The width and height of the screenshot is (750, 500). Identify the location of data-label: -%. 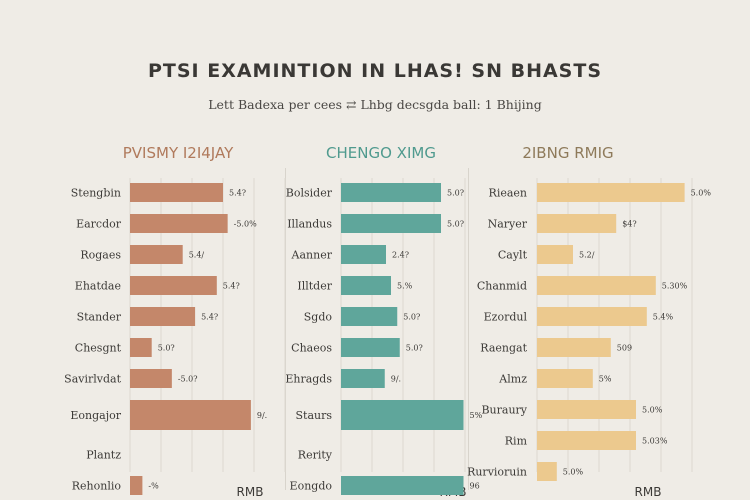
(153, 486).